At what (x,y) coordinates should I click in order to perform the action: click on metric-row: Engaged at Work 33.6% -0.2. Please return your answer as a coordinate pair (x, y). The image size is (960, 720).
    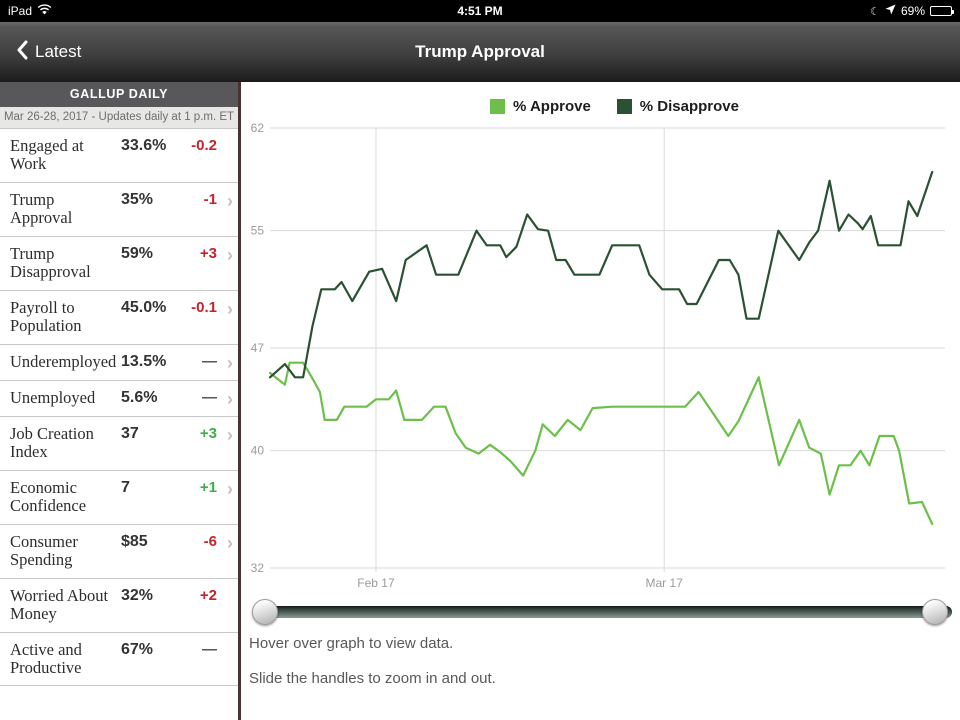
    Looking at the image, I should click on (119, 156).